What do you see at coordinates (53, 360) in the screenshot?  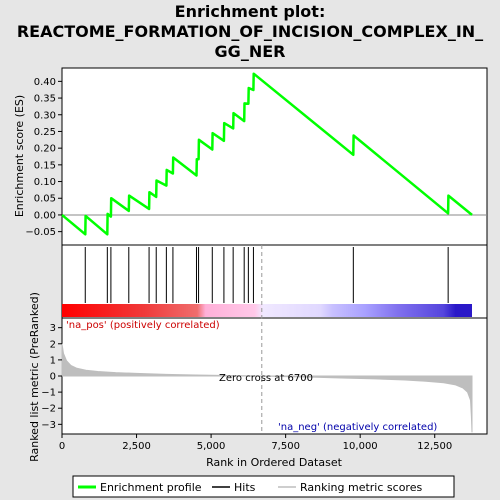 I see `rank-ytick-label-4: 1` at bounding box center [53, 360].